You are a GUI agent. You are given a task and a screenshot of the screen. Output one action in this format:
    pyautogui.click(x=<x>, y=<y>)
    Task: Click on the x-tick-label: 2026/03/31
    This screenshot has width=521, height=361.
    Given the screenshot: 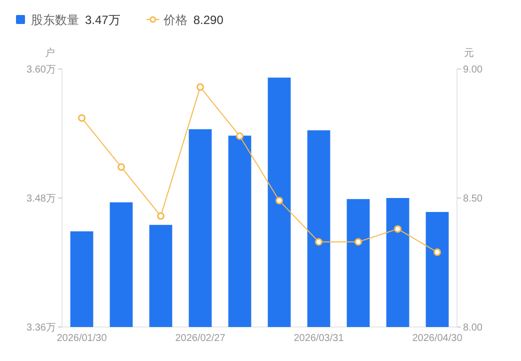 What is the action you would take?
    pyautogui.click(x=319, y=338)
    